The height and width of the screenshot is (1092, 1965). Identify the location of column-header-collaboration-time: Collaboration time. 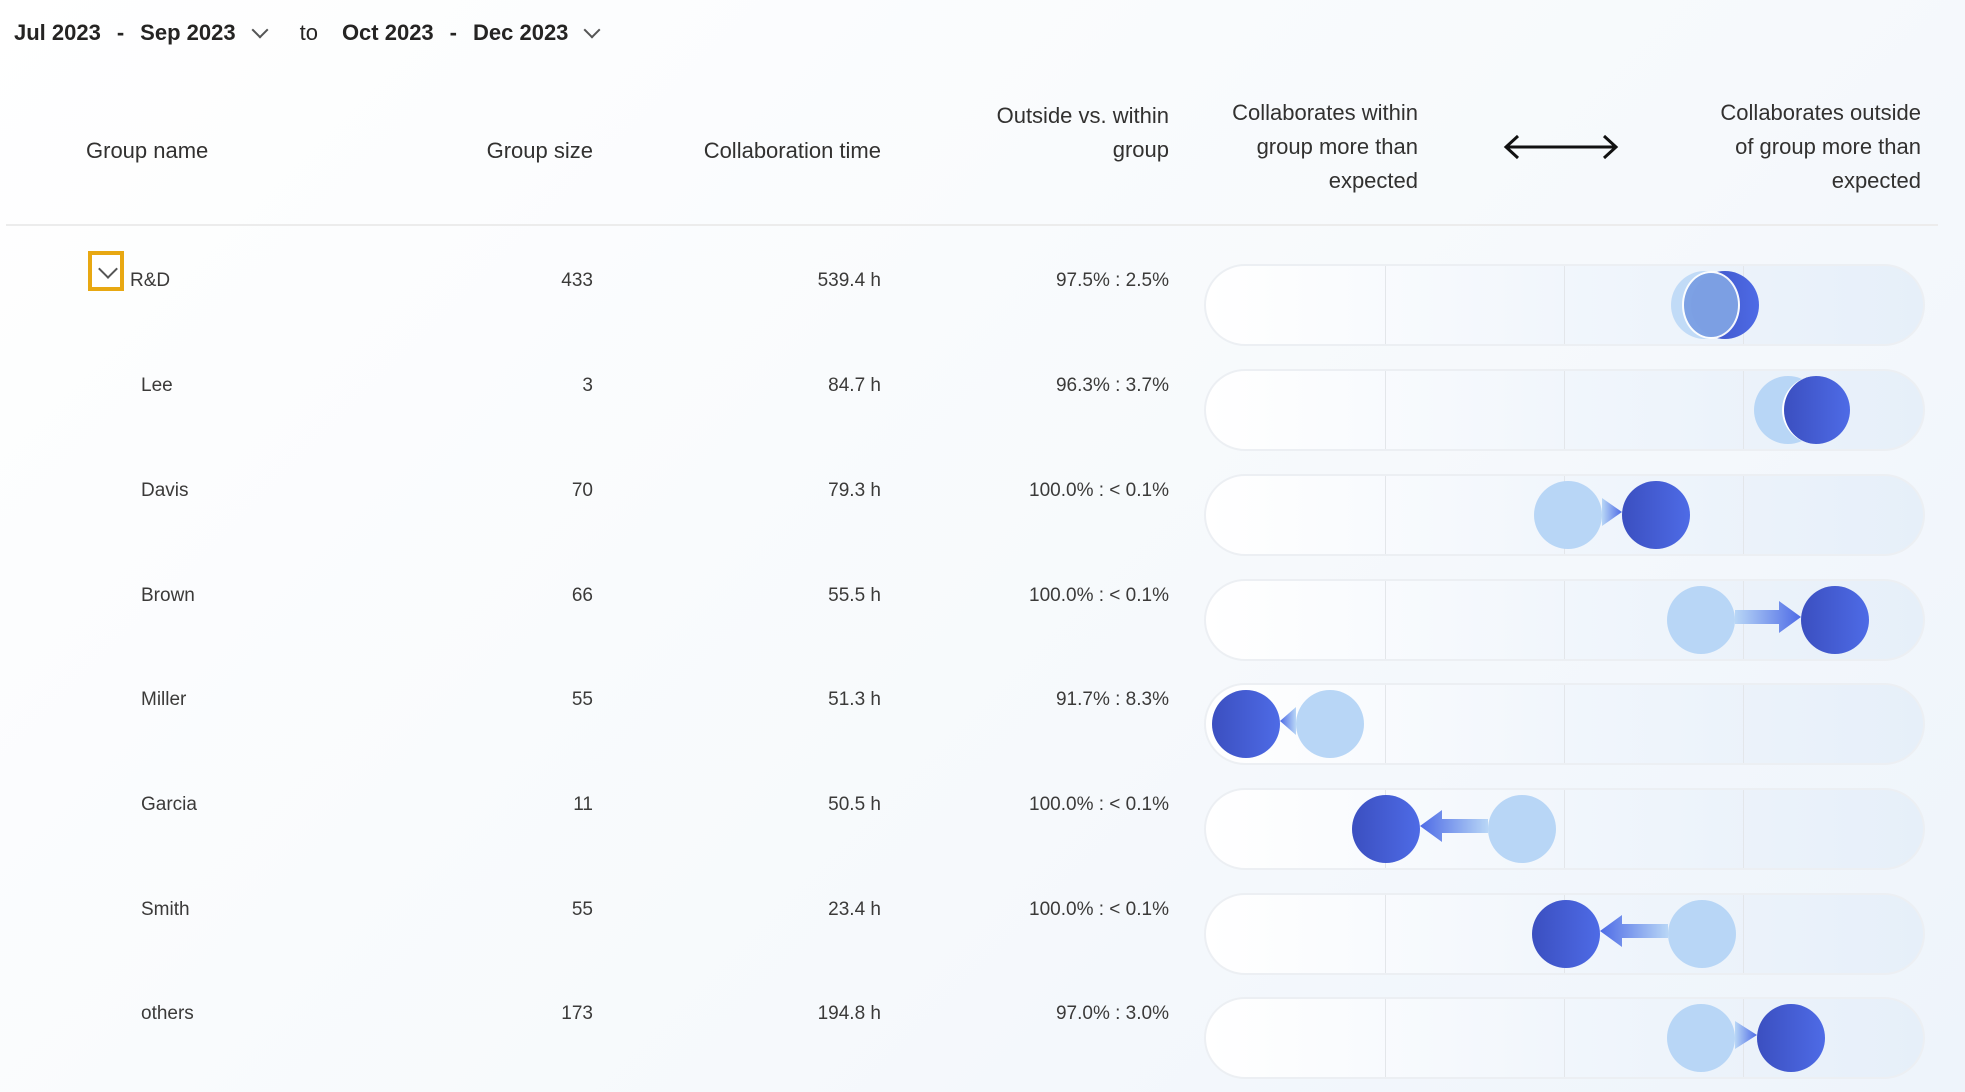
(792, 150).